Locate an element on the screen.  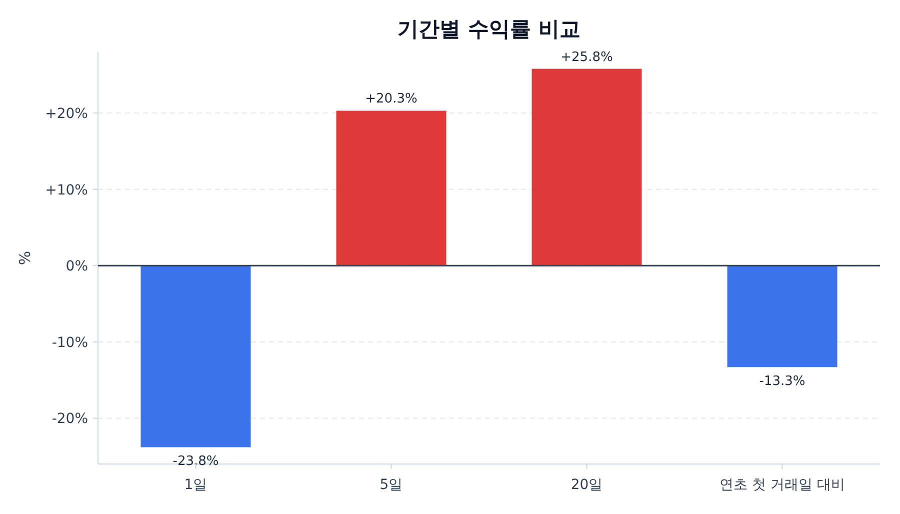
data-label: +20.3% is located at coordinates (391, 99).